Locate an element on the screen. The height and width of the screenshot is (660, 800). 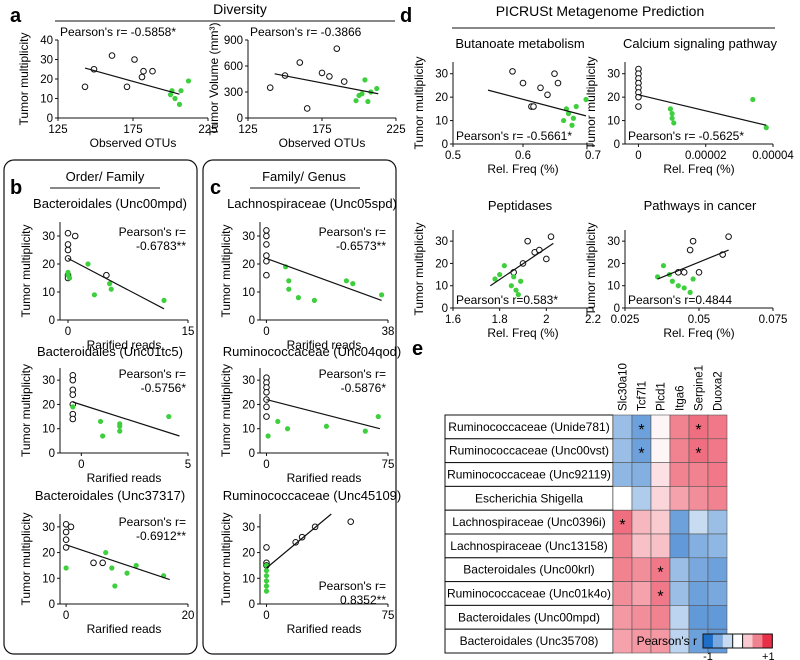
chart-title: Calcium signaling pathway is located at coordinates (700, 43).